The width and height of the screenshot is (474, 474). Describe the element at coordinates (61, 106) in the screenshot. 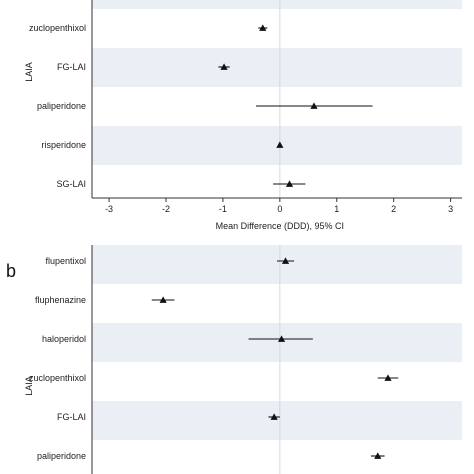

I see `panel-a-row-label: paliperidone` at that location.